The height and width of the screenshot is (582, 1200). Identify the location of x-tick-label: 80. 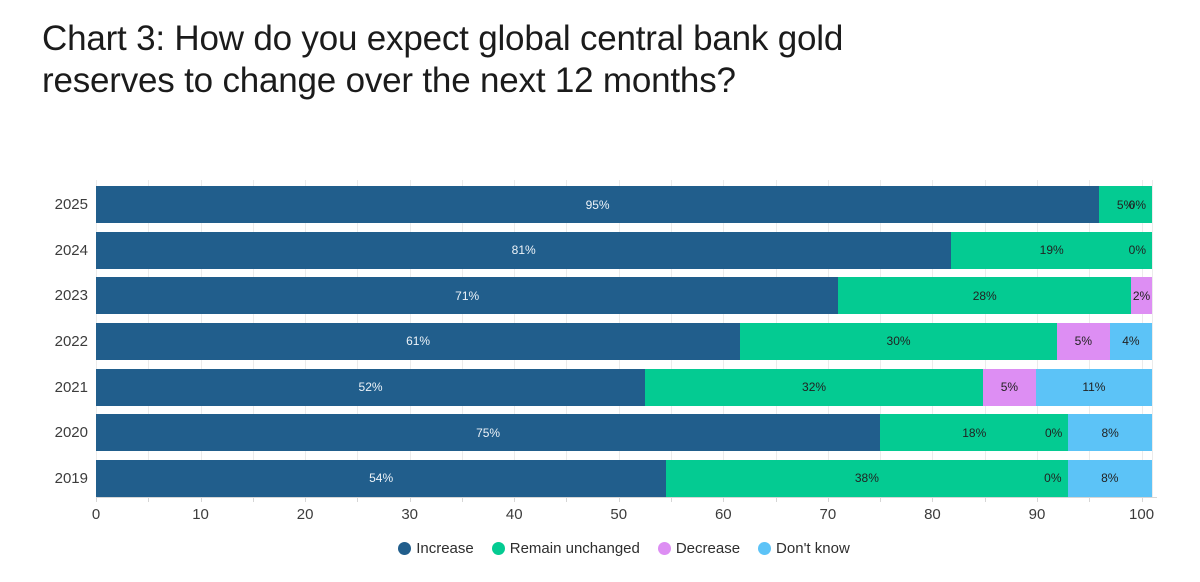
(932, 514).